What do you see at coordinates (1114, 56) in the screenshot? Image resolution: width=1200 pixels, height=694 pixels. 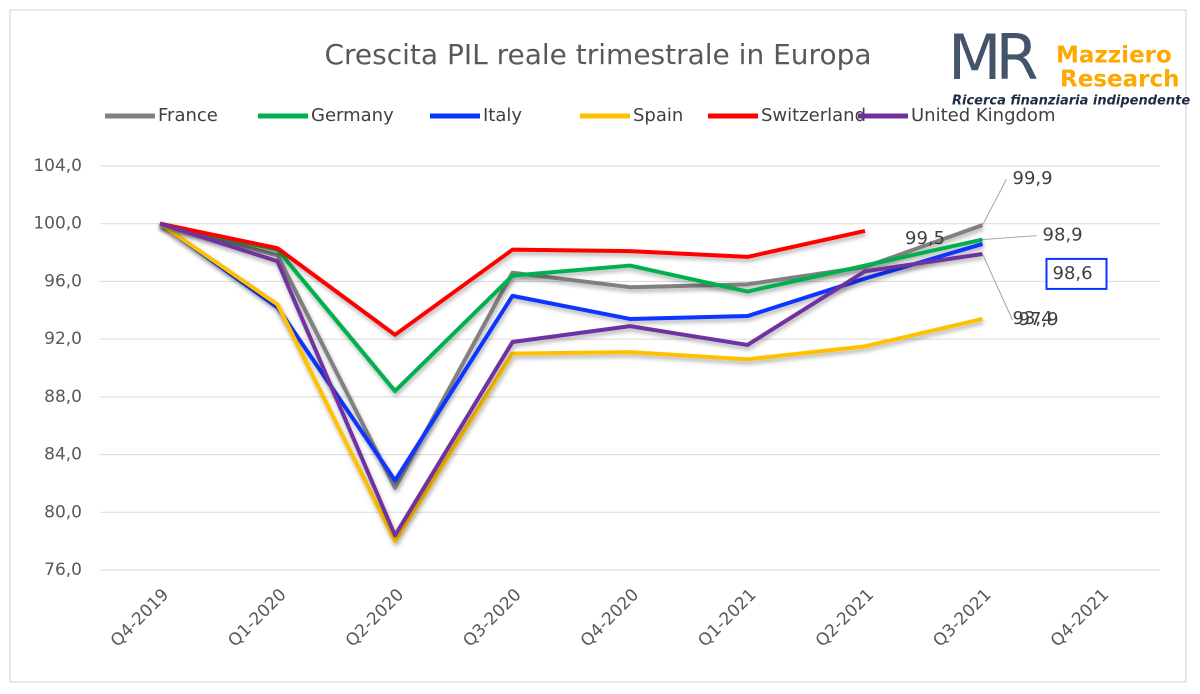 I see `logo-name: Mazziero` at bounding box center [1114, 56].